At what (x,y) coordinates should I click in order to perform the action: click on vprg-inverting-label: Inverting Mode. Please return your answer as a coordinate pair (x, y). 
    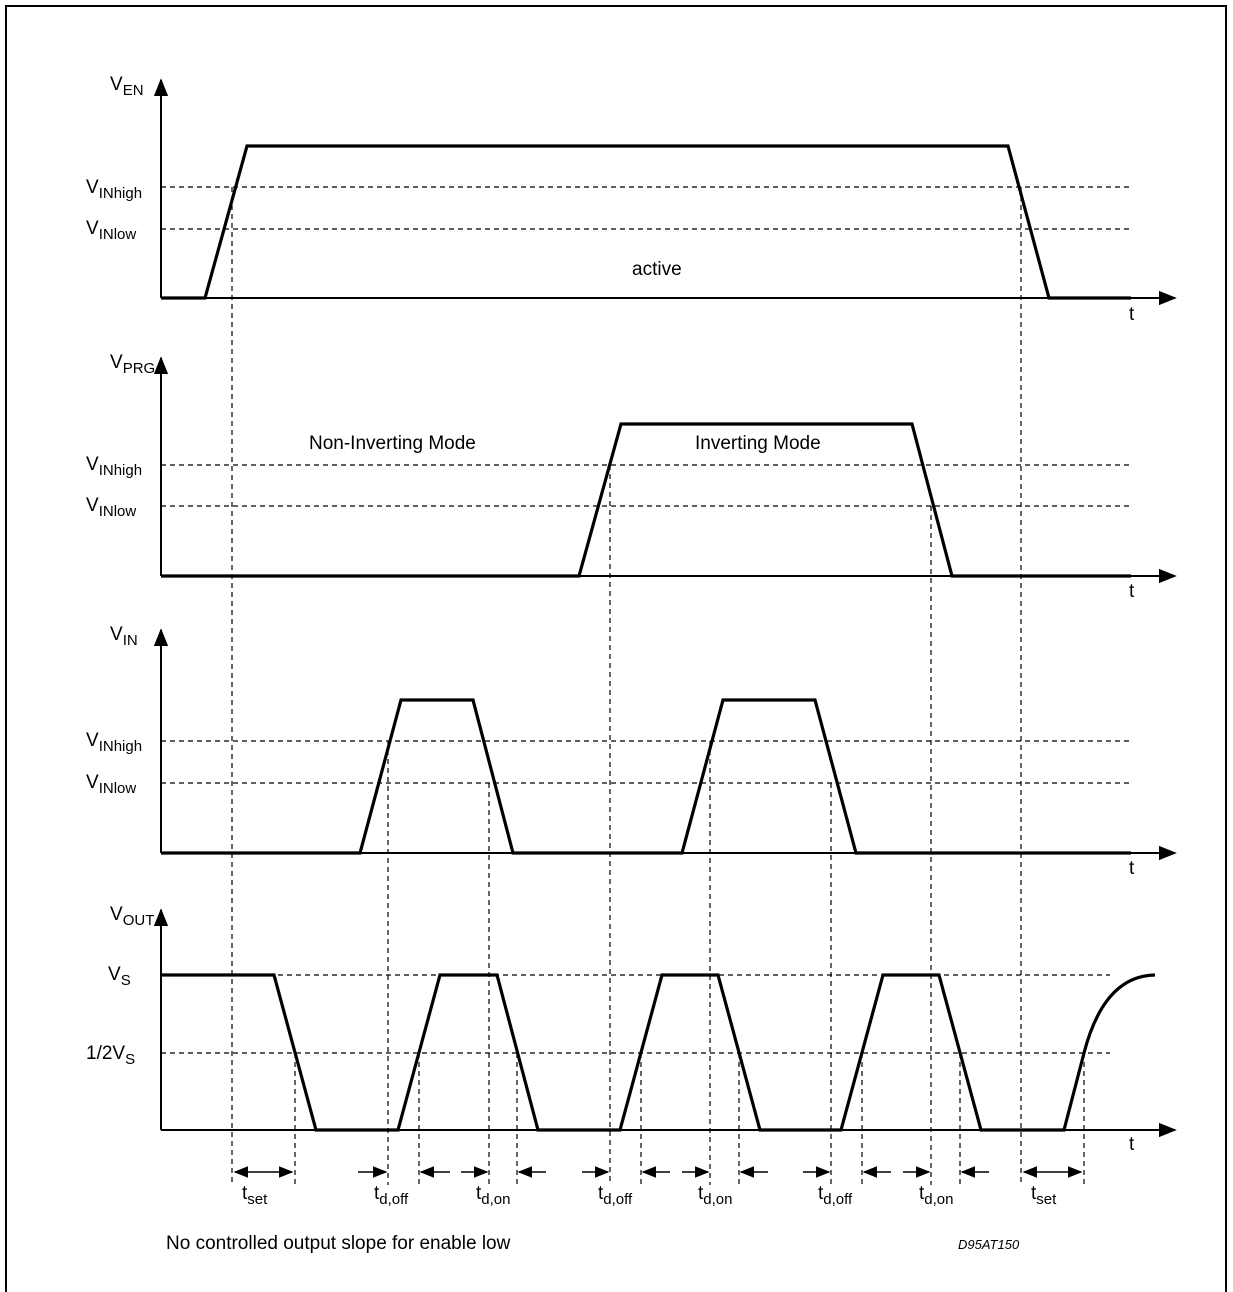
    Looking at the image, I should click on (758, 443).